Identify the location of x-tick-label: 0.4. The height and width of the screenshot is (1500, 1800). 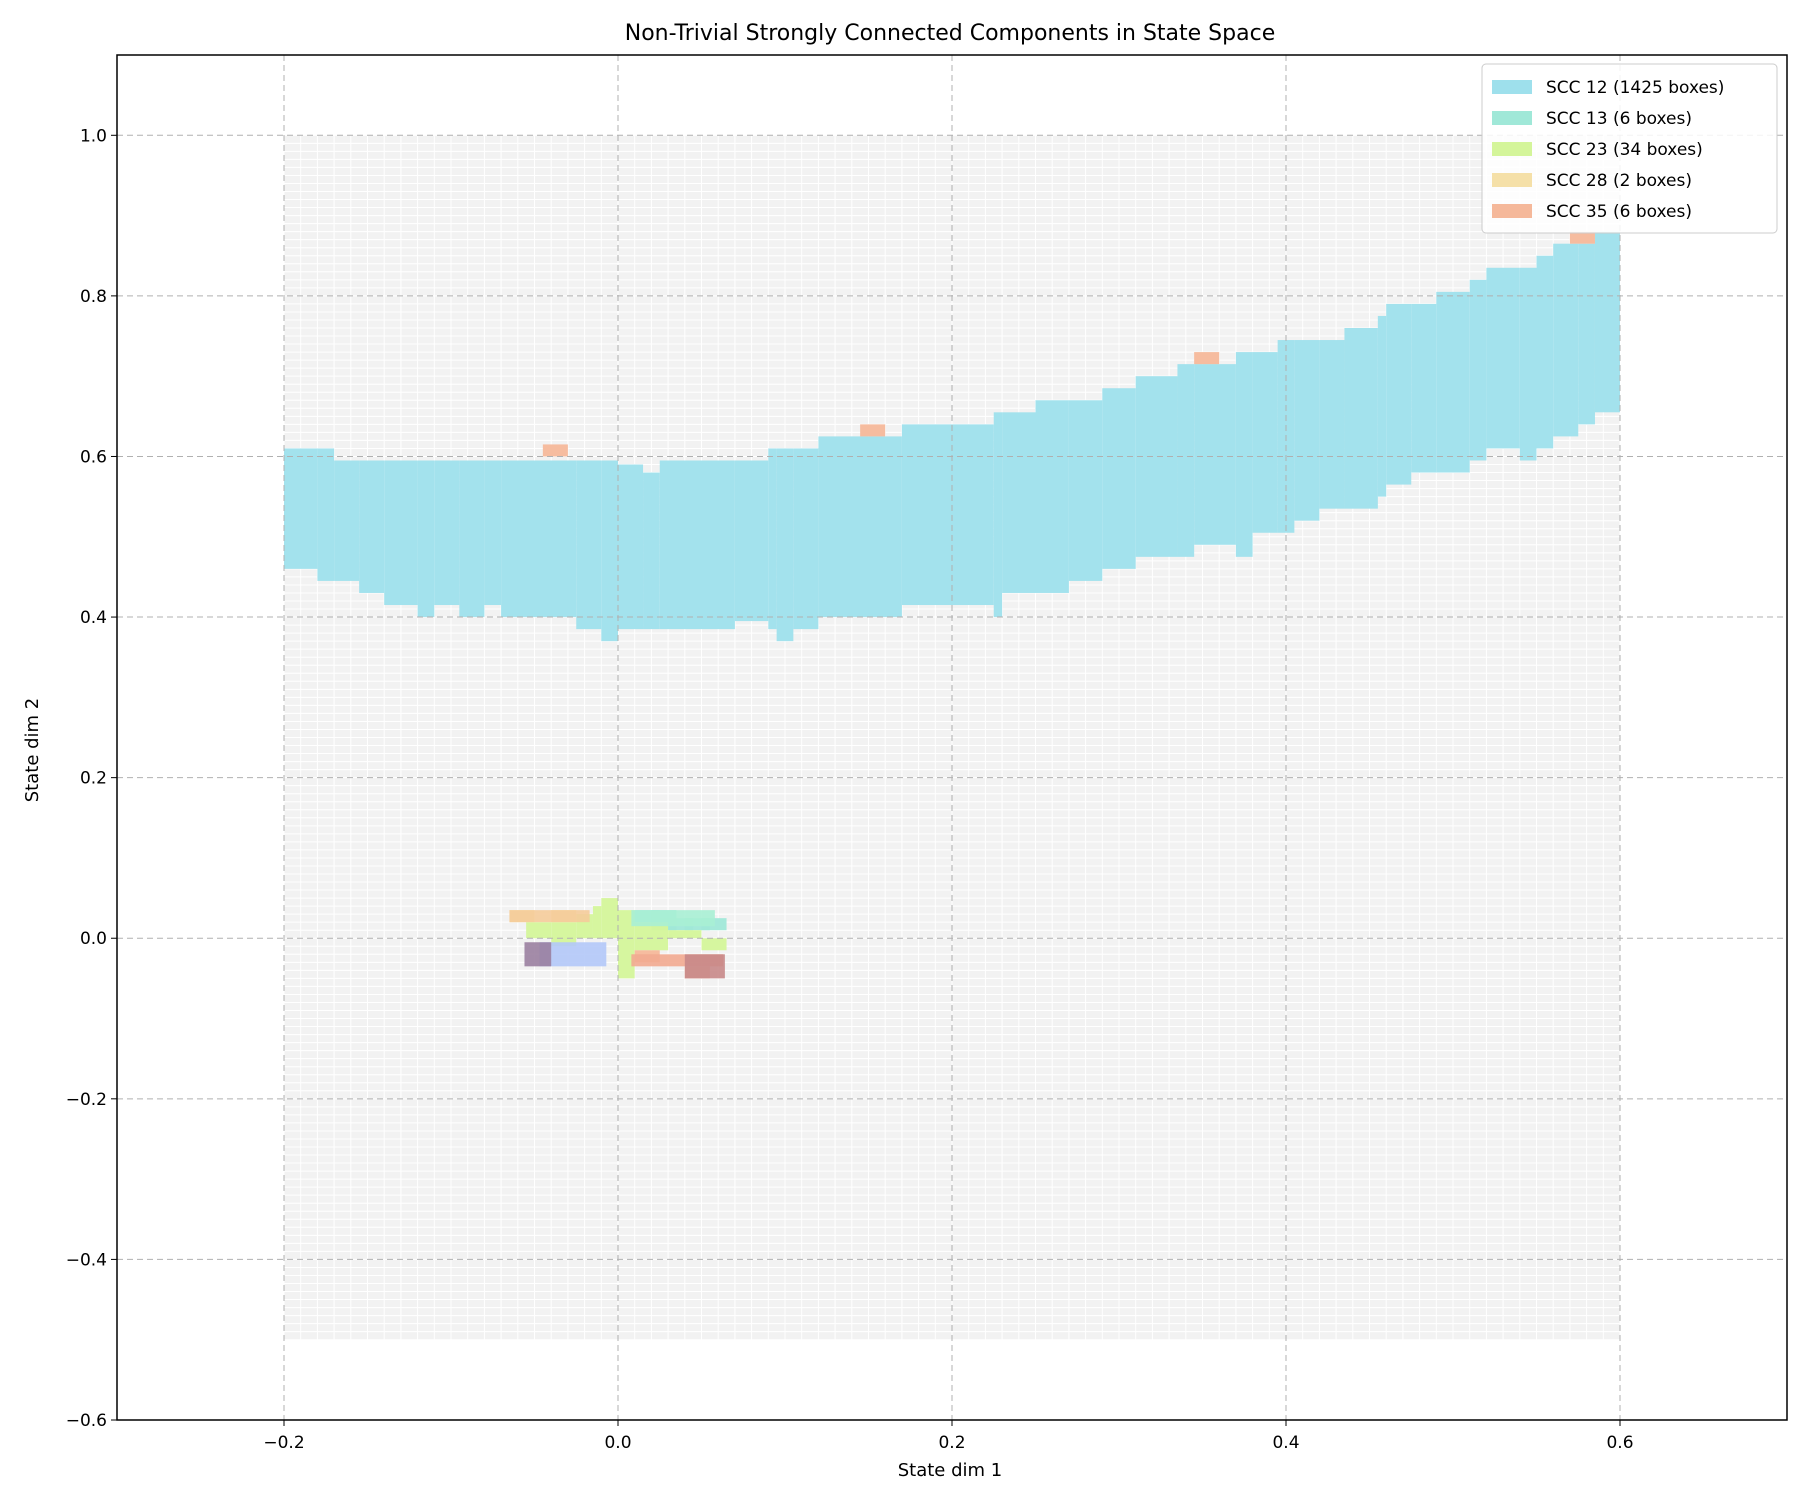
(1285, 1443).